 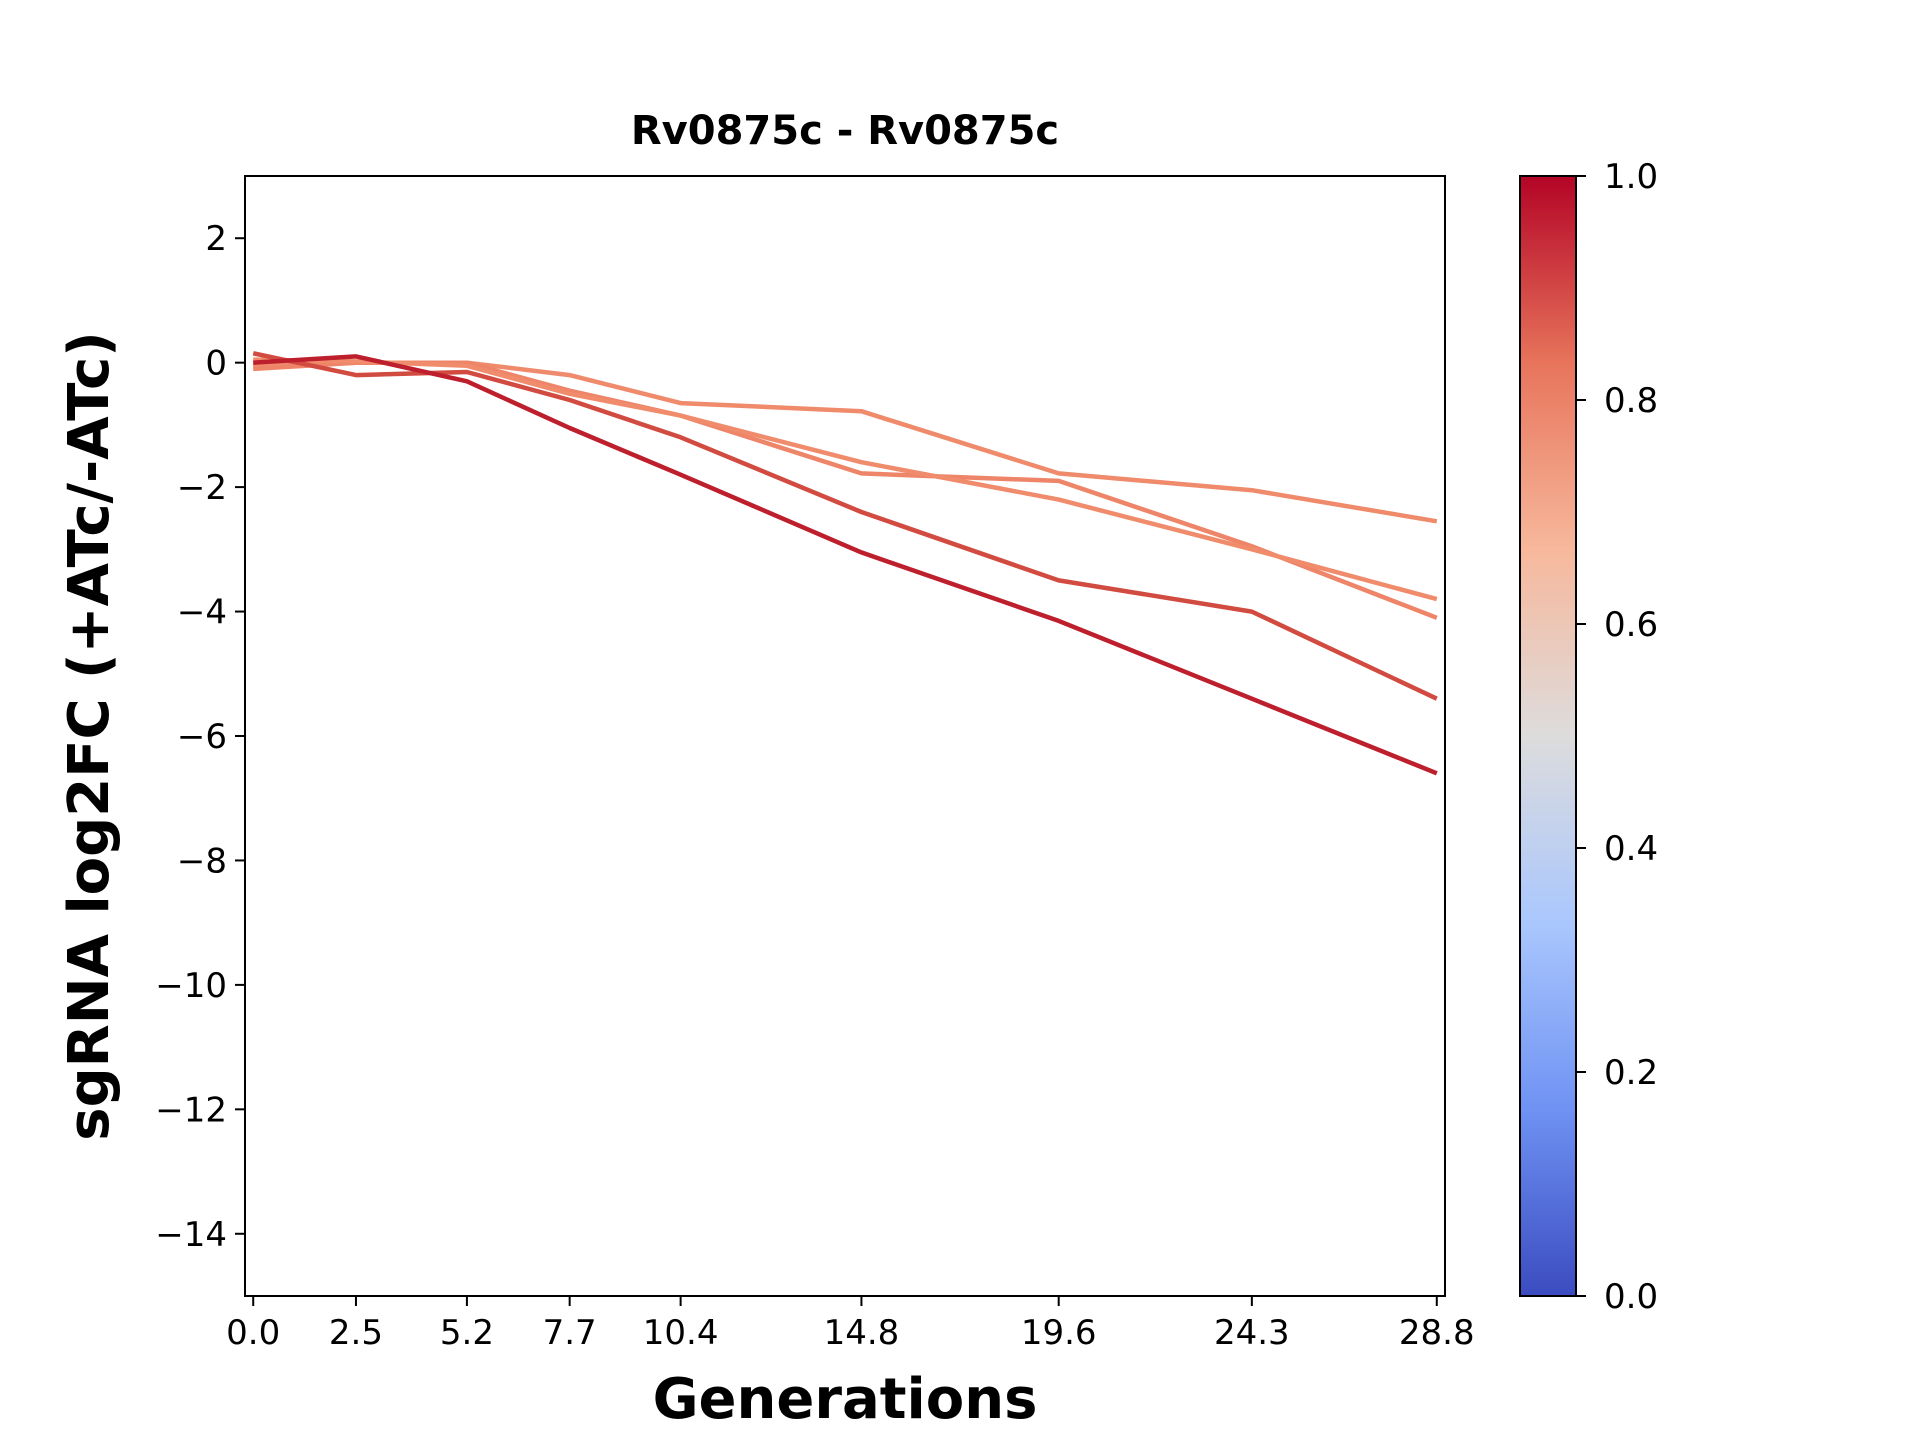 What do you see at coordinates (681, 1333) in the screenshot?
I see `x-tick-label: 10.4` at bounding box center [681, 1333].